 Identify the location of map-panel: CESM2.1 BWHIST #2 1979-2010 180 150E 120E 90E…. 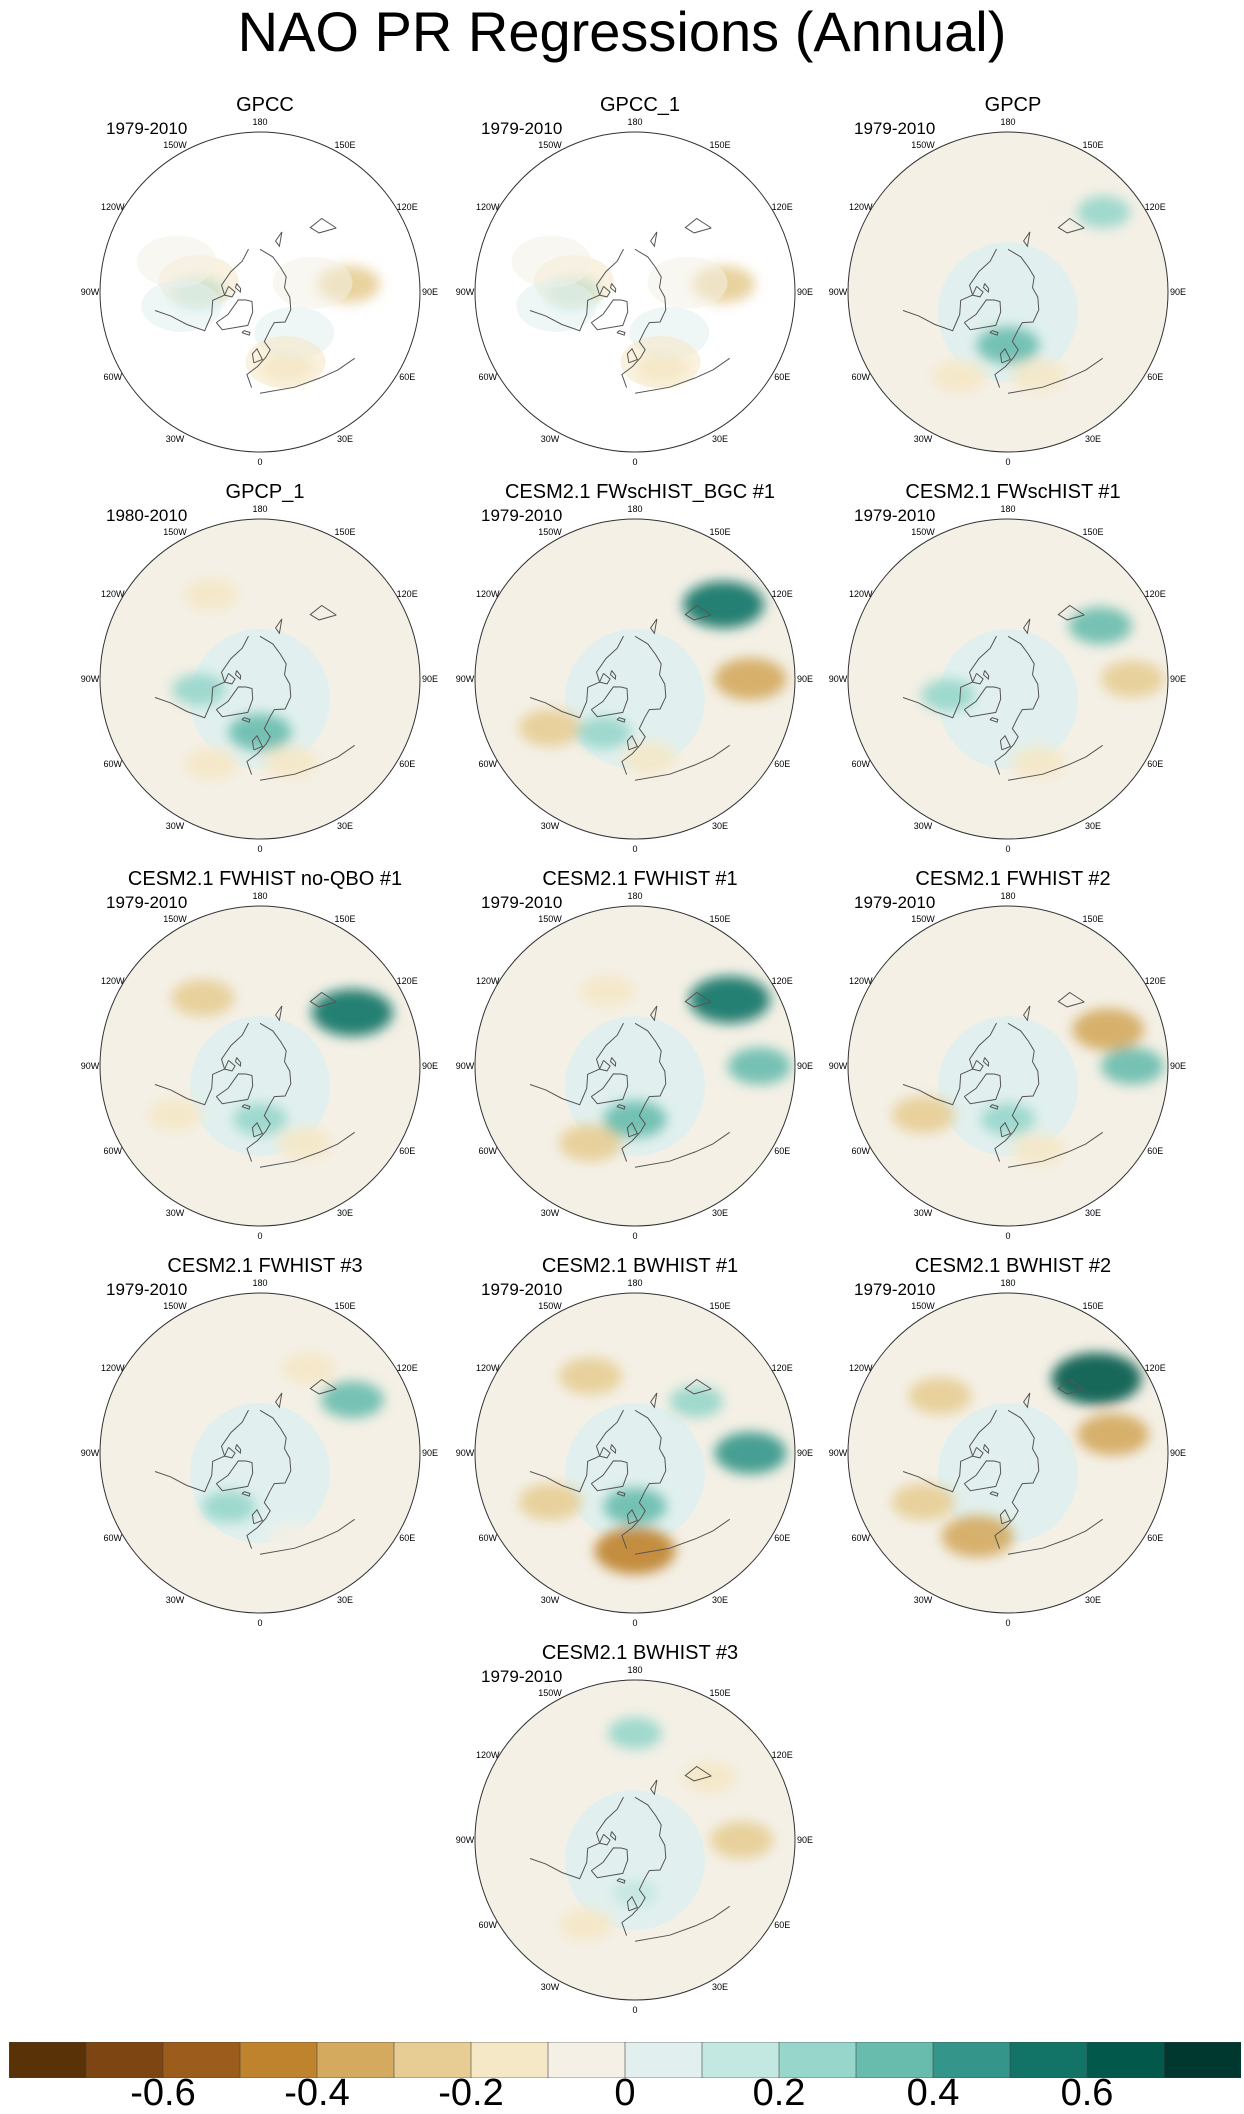
(1011, 1444).